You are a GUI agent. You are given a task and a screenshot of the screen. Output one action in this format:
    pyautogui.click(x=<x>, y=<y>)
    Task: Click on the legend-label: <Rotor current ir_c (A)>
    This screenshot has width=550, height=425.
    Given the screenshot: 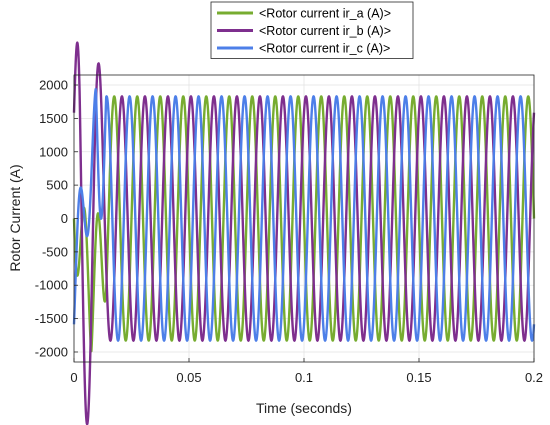 What is the action you would take?
    pyautogui.click(x=324, y=49)
    